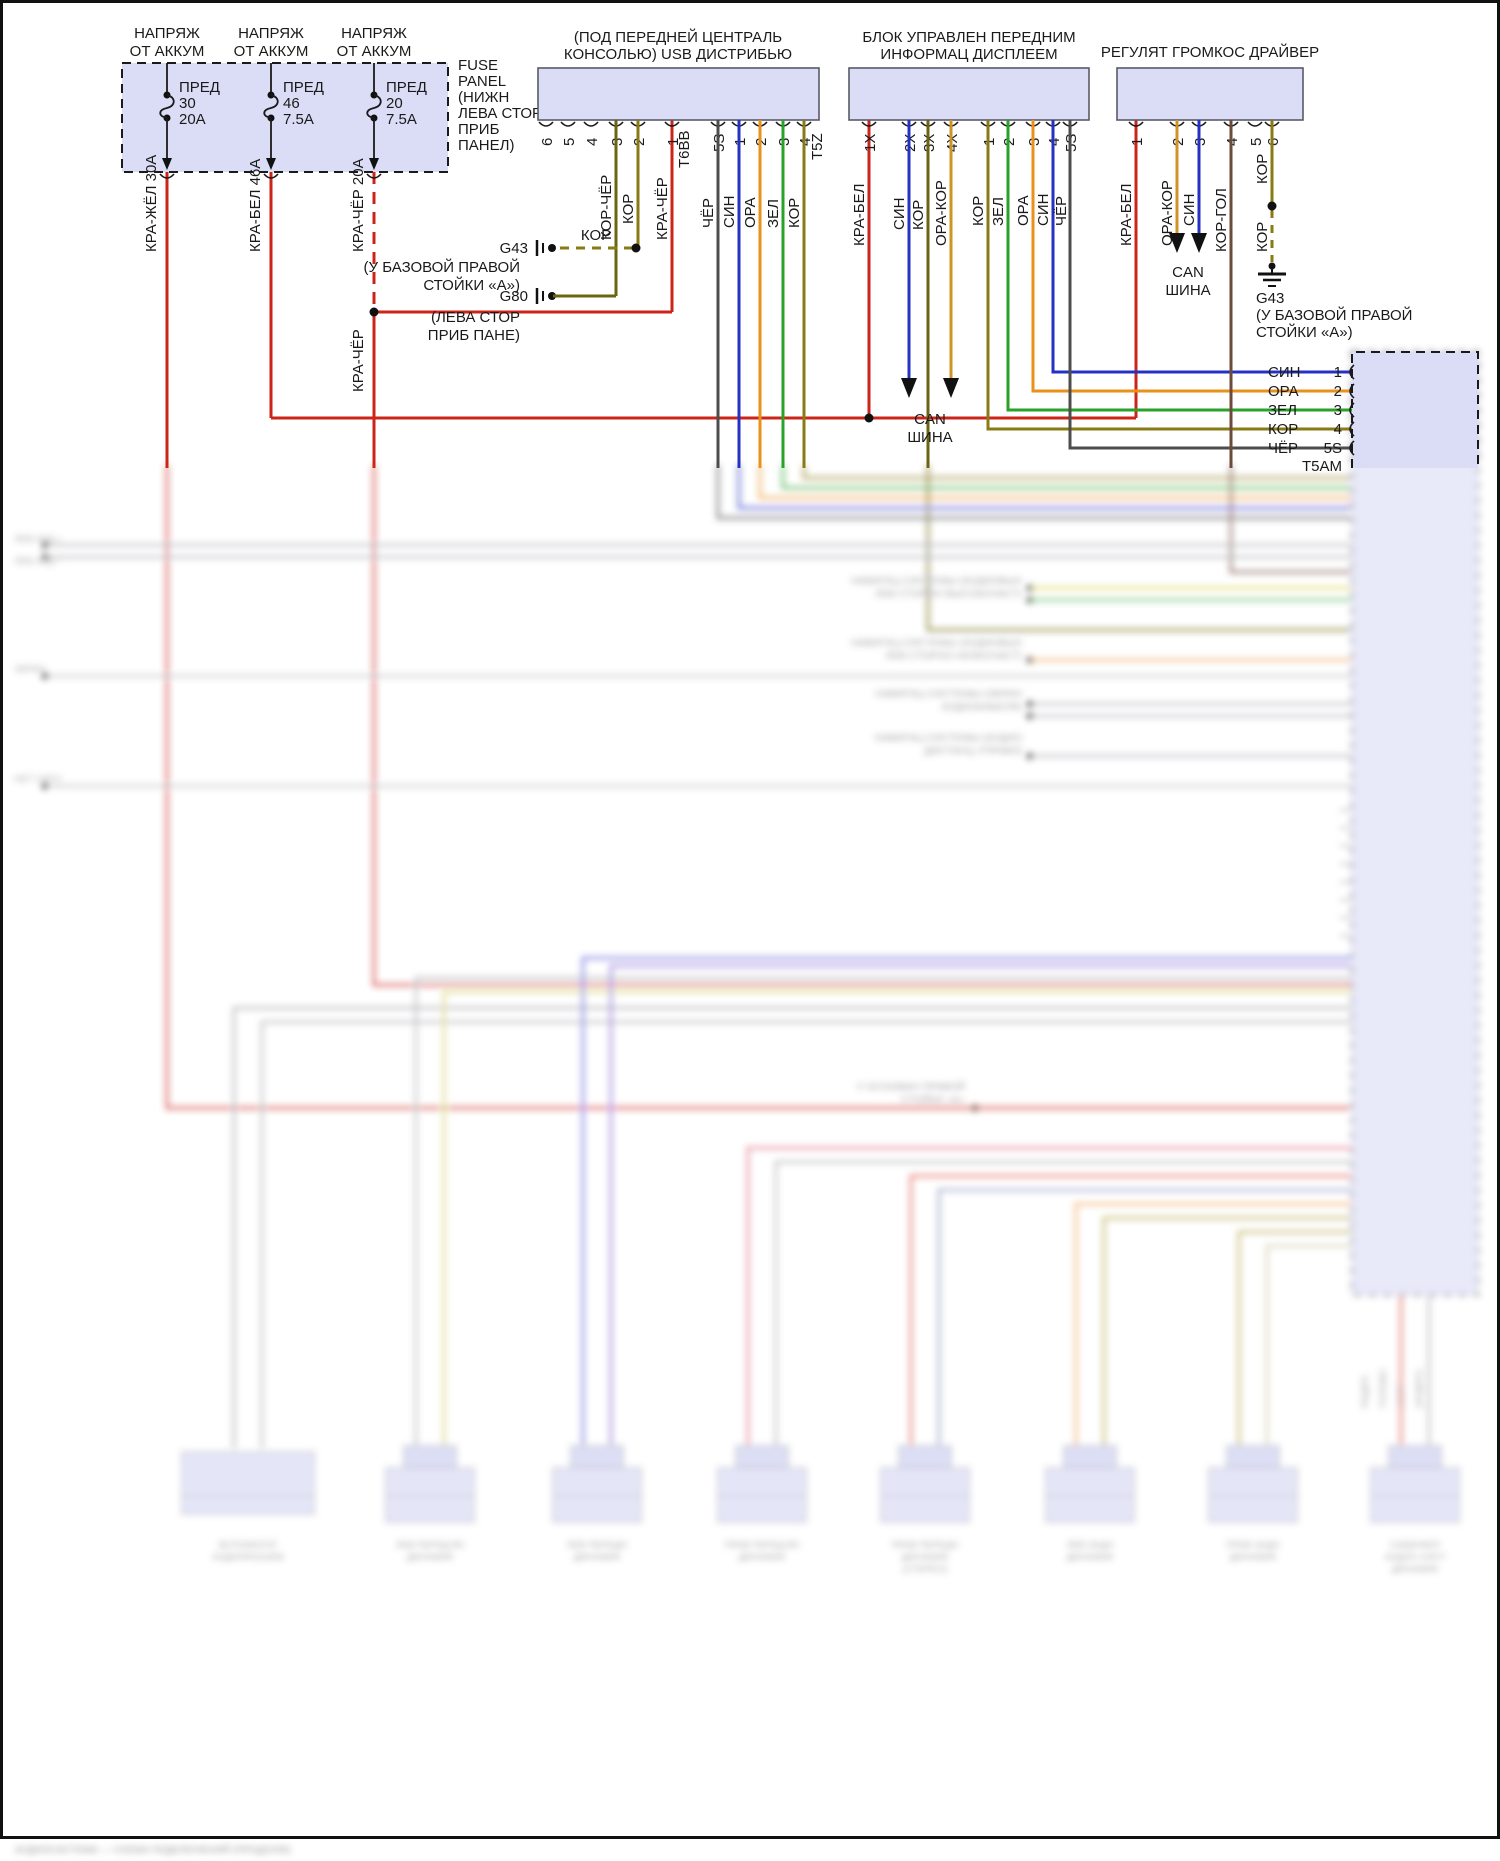 Image resolution: width=1500 pixels, height=1861 pixels. What do you see at coordinates (1089, 1545) in the screenshot?
I see `connector-6-label: ЛЕВ ЗАДН` at bounding box center [1089, 1545].